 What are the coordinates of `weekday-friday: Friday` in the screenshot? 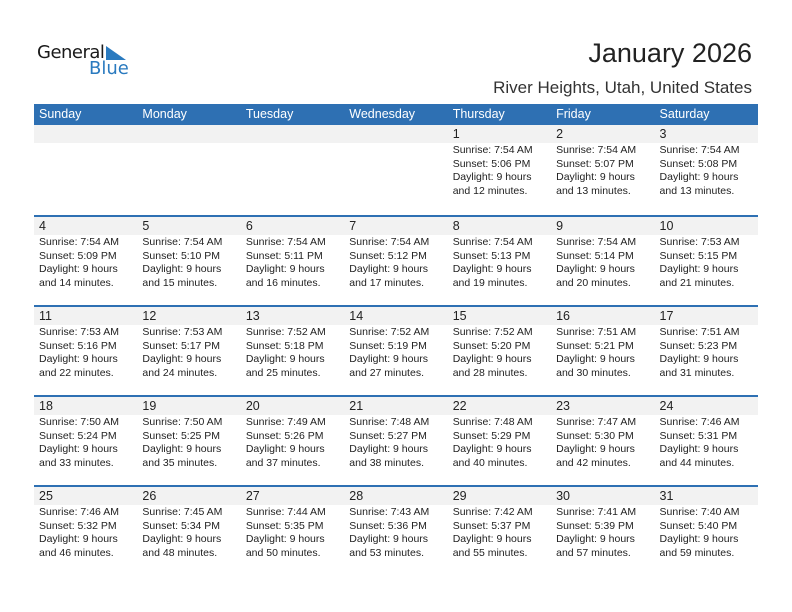 It's located at (573, 114).